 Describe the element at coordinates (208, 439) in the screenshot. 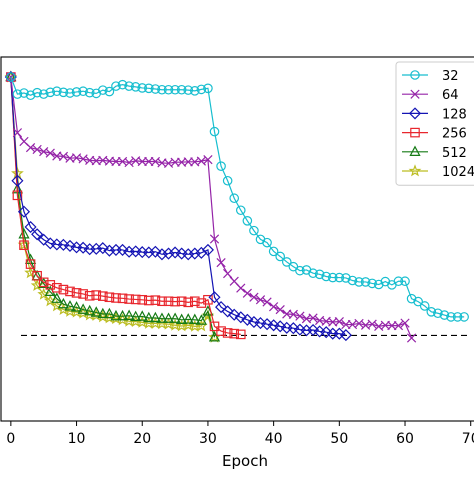

I see `x-tick-label: 30` at that location.